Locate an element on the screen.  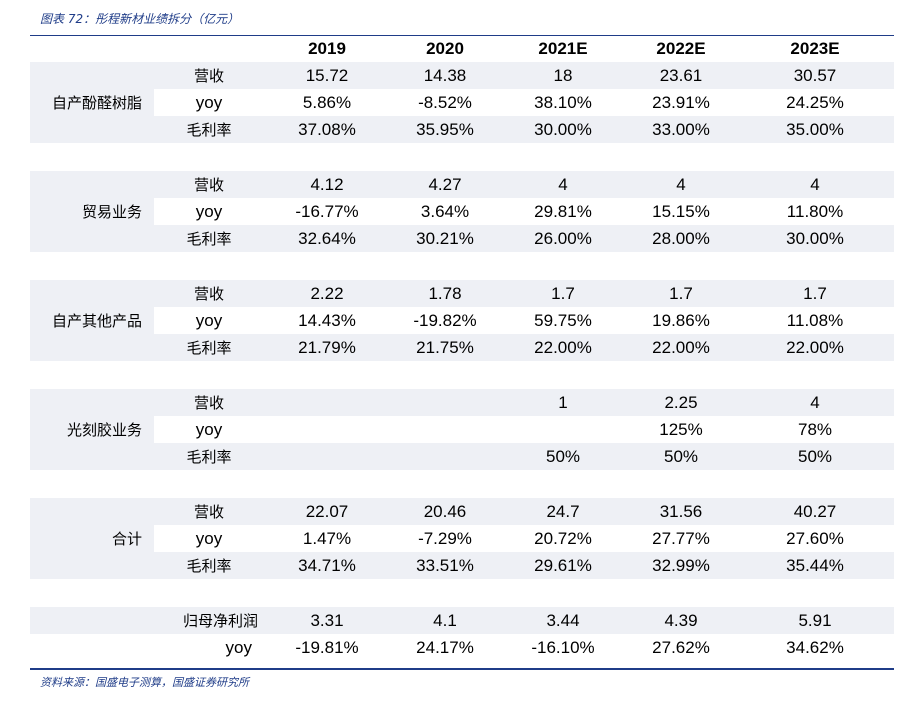
table-cell: 14.43% is located at coordinates (327, 320).